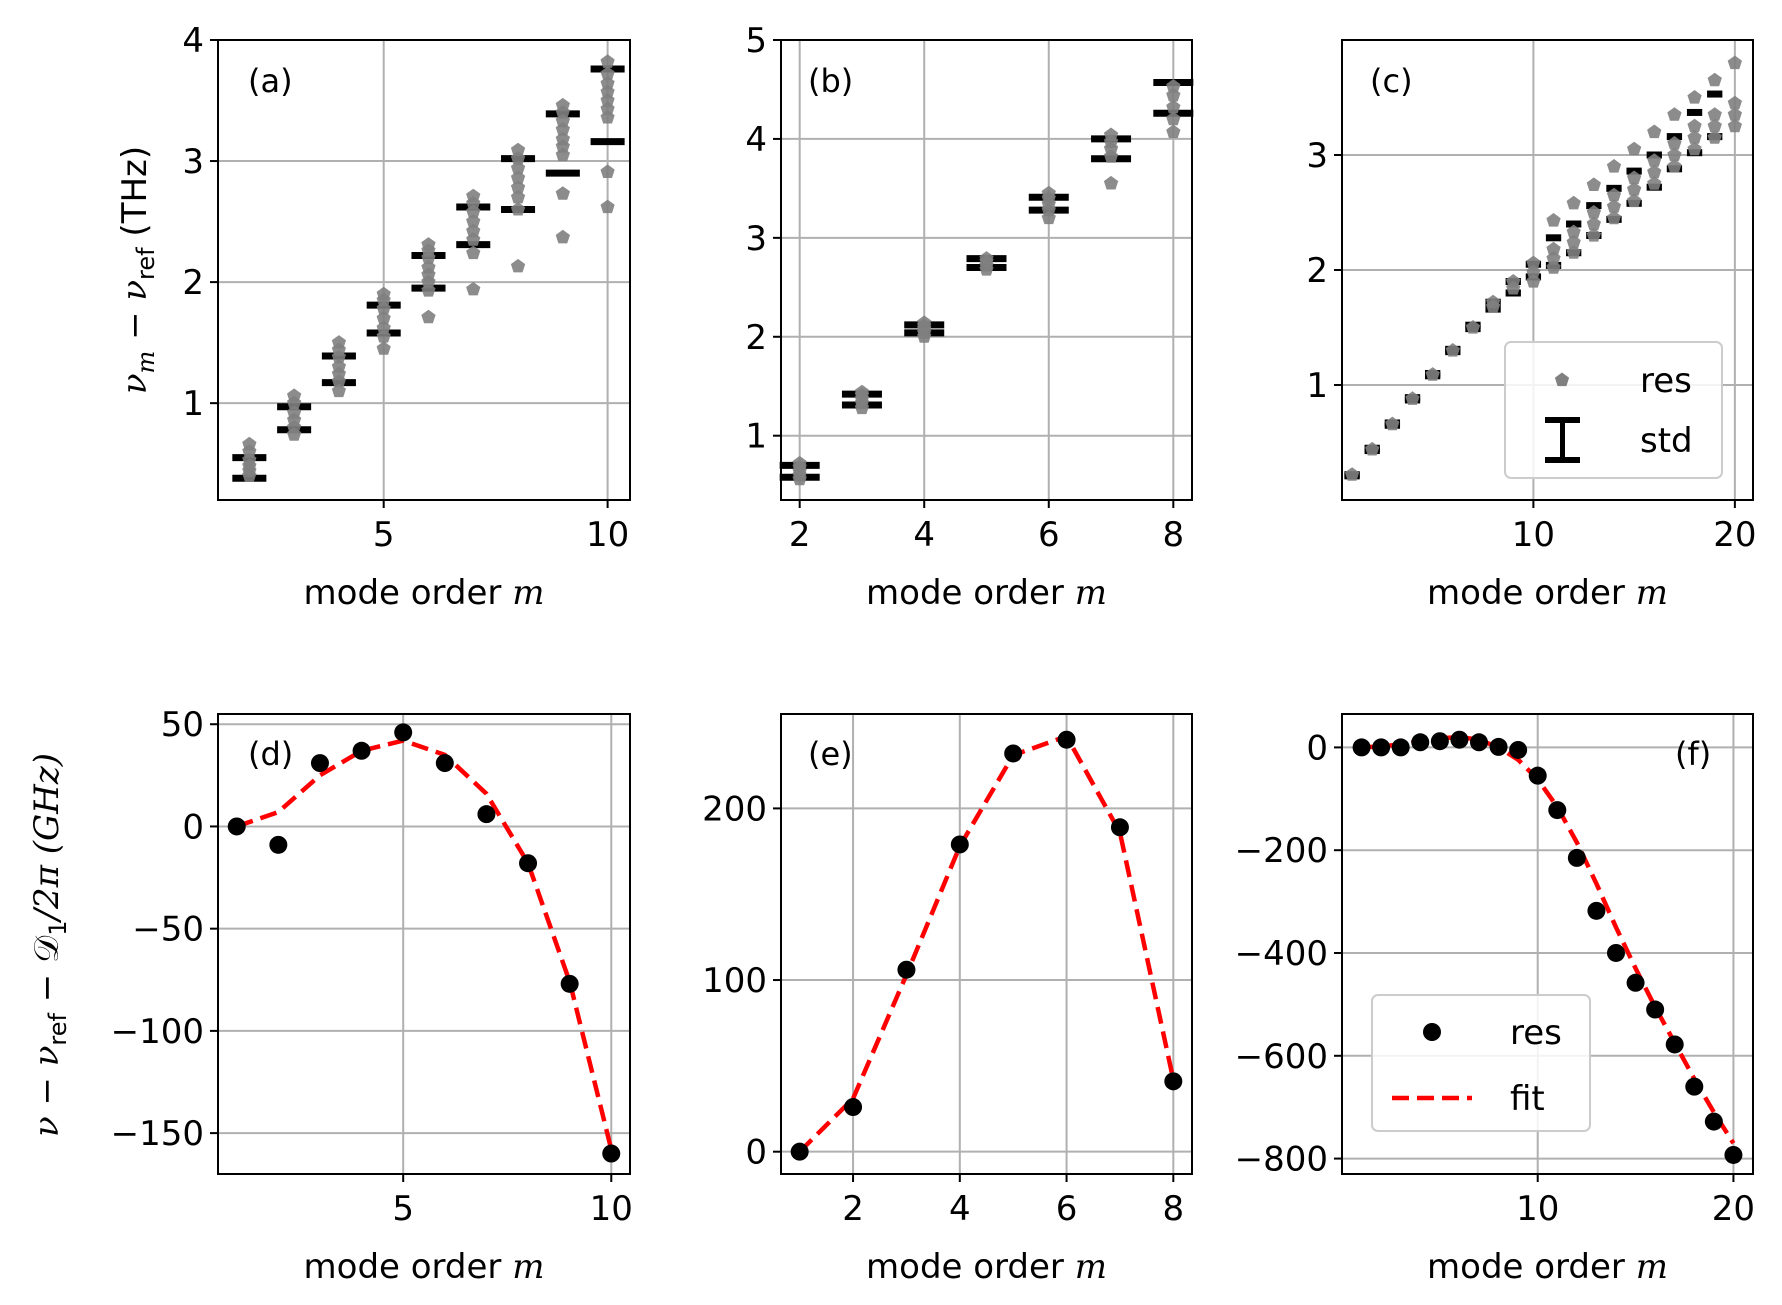 This screenshot has height=1305, width=1782. Describe the element at coordinates (157, 1134) in the screenshot. I see `y-tick-label: −150` at that location.